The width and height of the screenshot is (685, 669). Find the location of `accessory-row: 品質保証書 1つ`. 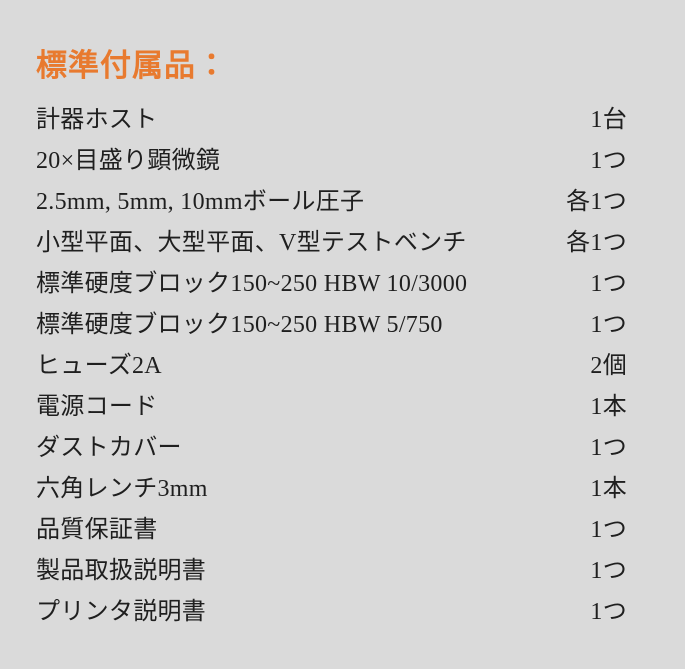

accessory-row: 品質保証書 1つ is located at coordinates (331, 530).